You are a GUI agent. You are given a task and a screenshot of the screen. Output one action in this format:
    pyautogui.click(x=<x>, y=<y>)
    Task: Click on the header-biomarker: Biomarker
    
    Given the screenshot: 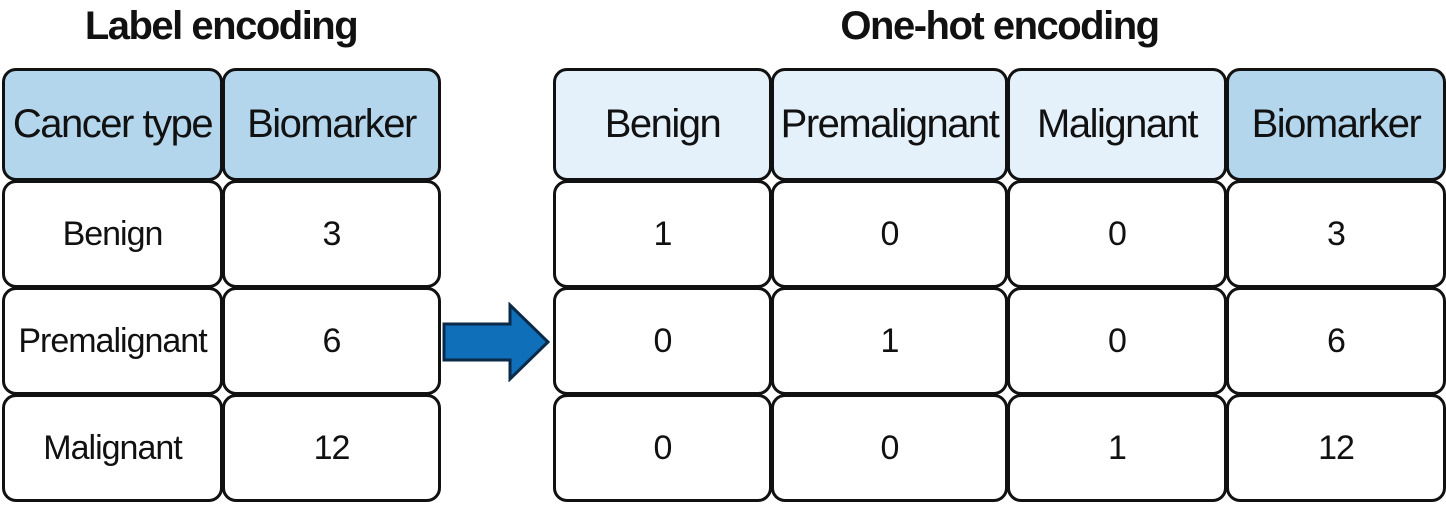 What is the action you would take?
    pyautogui.click(x=331, y=124)
    